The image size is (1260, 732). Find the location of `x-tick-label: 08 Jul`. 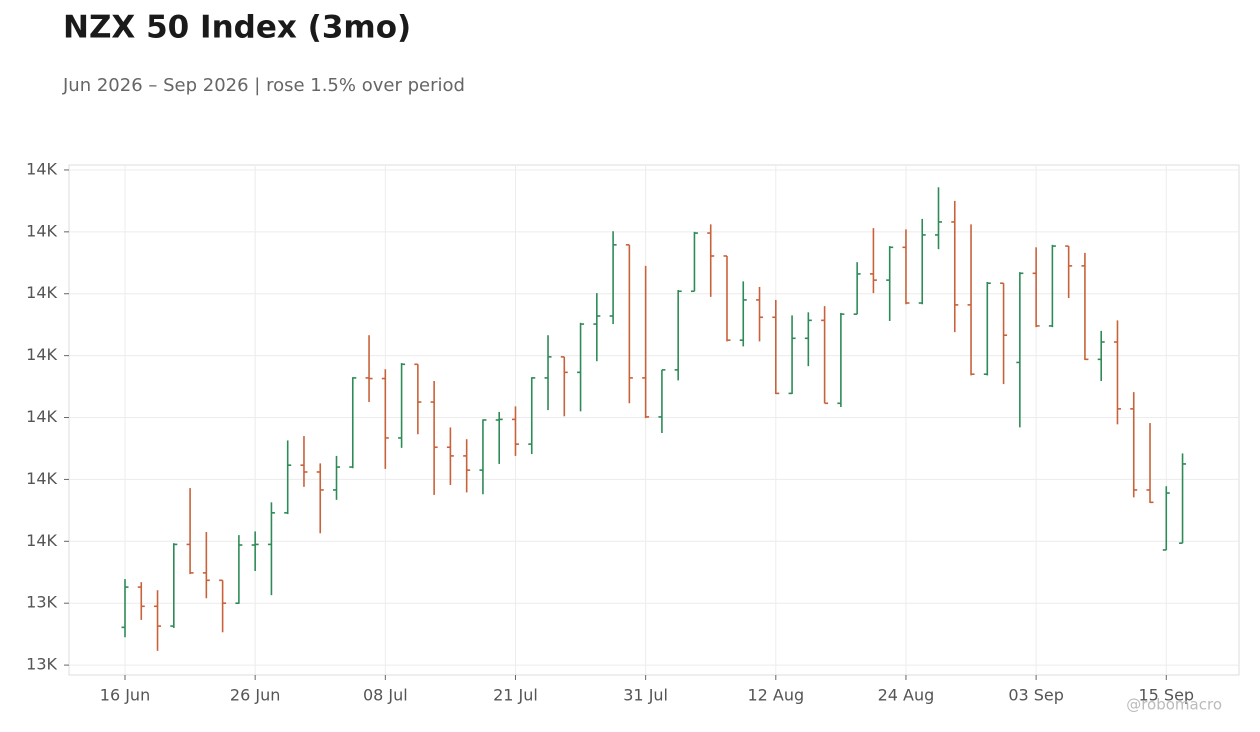

x-tick-label: 08 Jul is located at coordinates (385, 695).